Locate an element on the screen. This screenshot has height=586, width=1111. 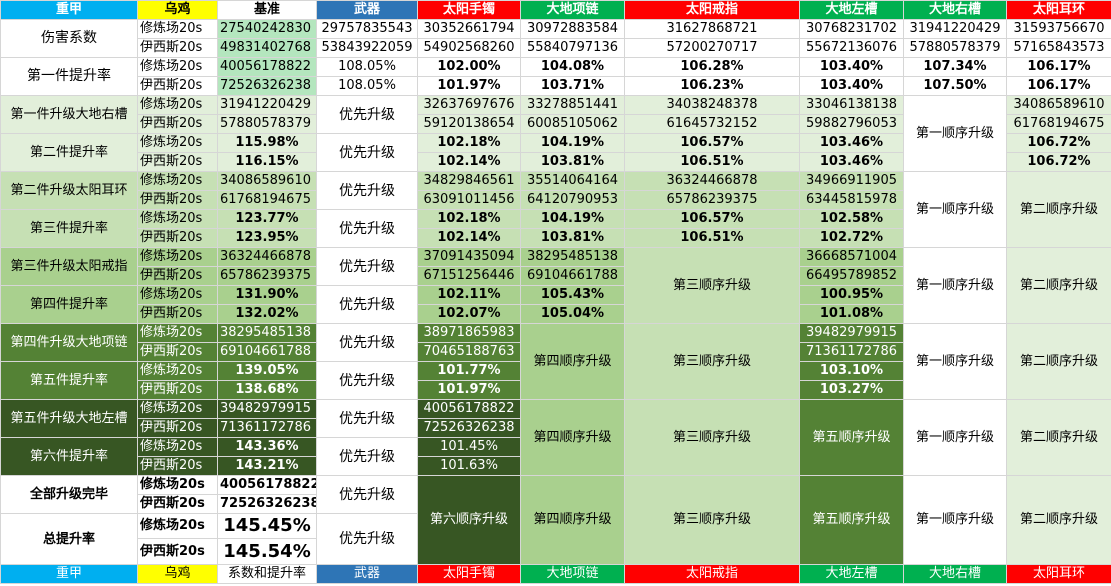
cell: 106.17% is located at coordinates (1058, 86).